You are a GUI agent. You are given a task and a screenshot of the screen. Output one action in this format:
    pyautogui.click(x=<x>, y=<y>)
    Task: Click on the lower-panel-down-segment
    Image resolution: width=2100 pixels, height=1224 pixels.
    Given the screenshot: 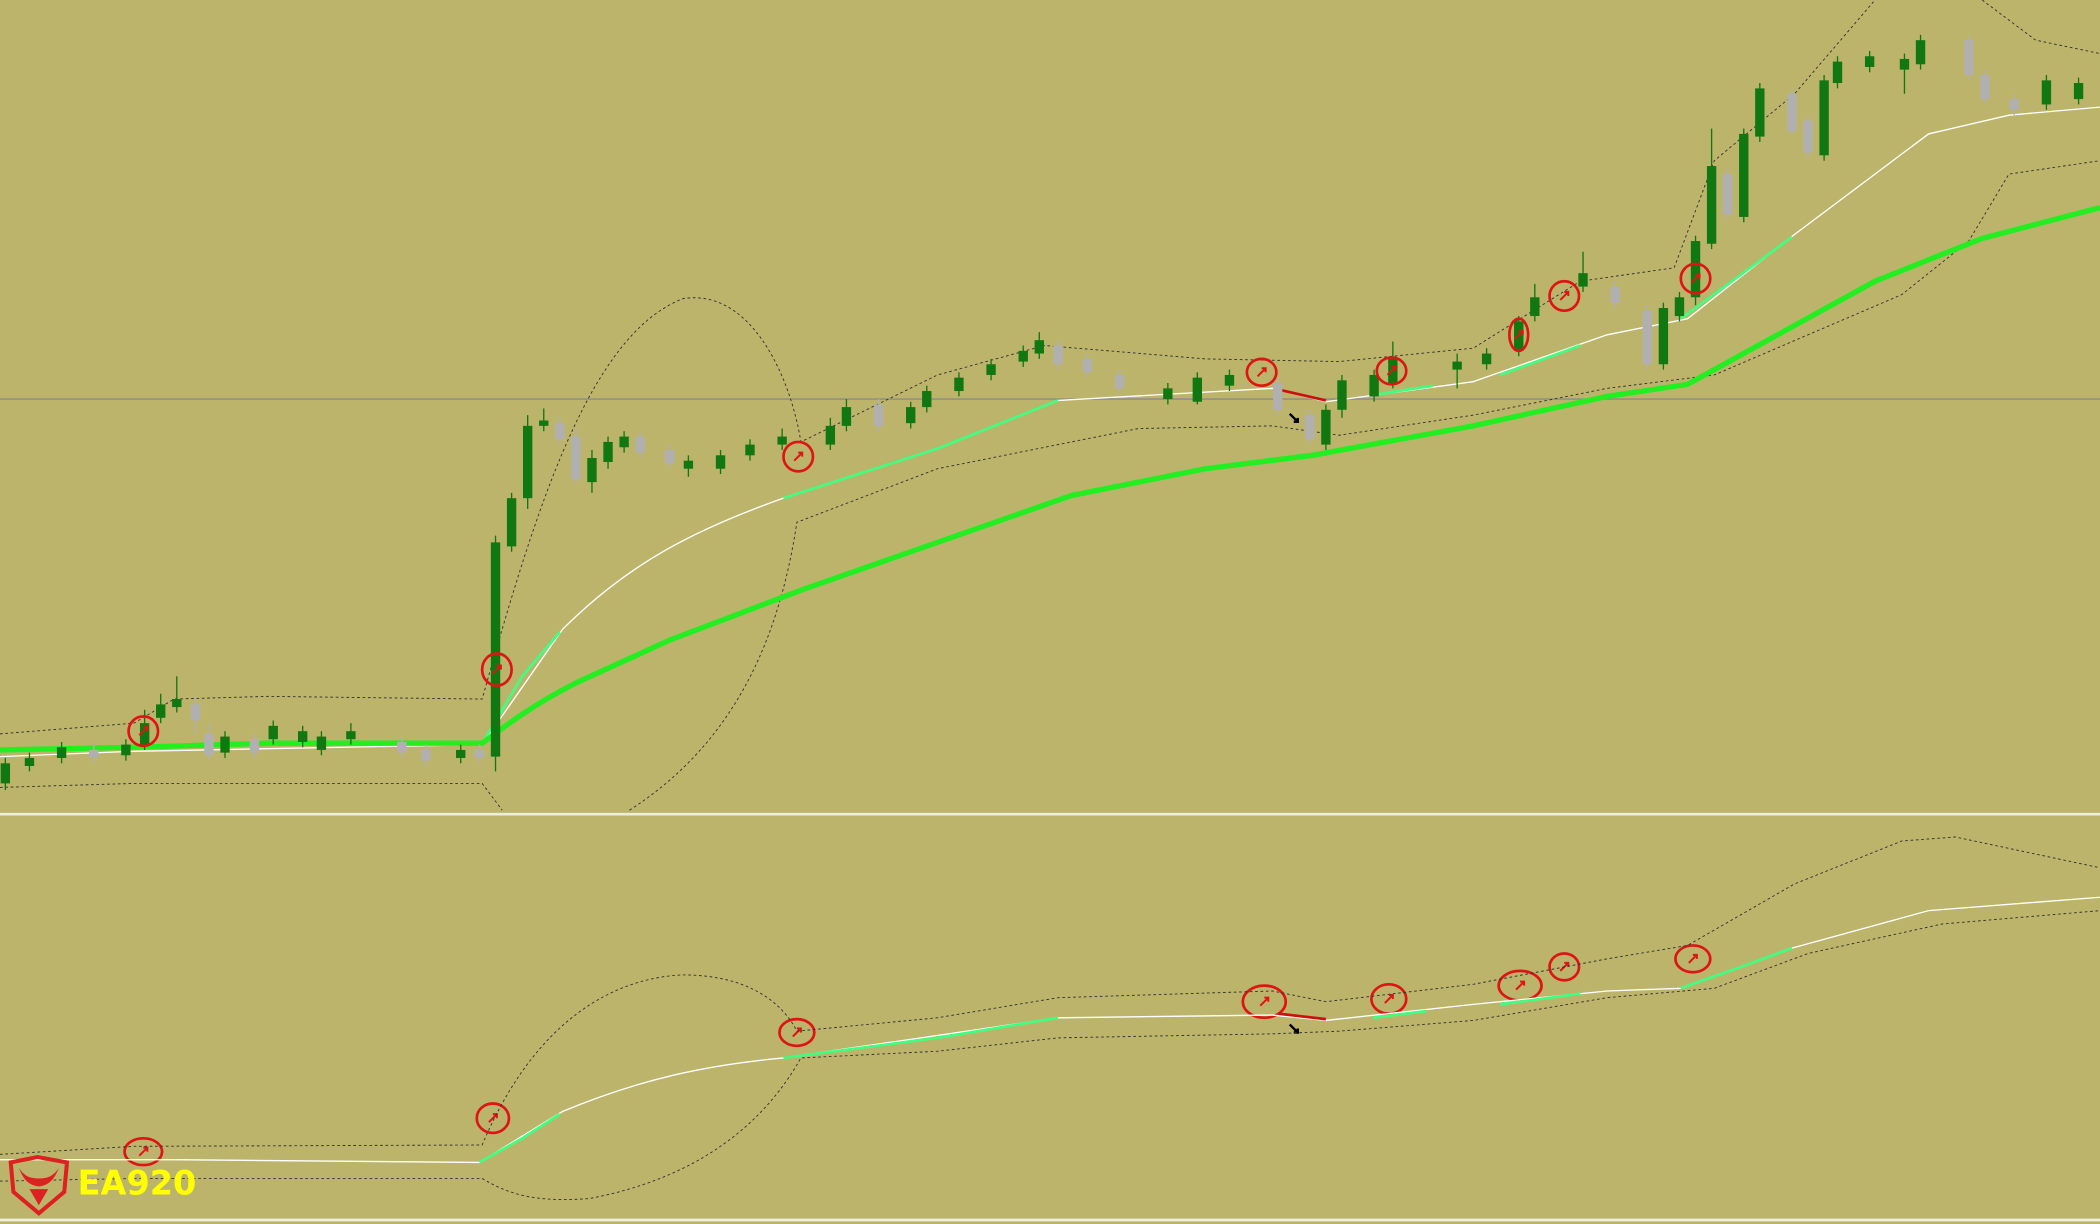 What is the action you would take?
    pyautogui.click(x=1302, y=1016)
    